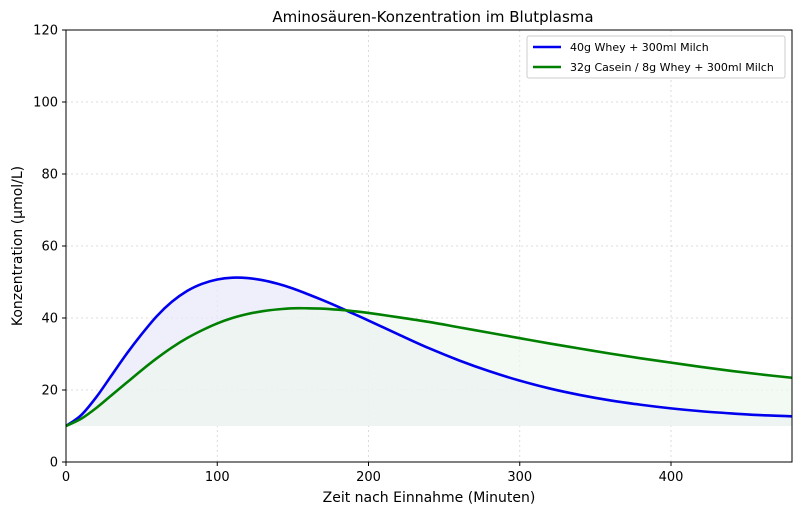  Describe the element at coordinates (49, 319) in the screenshot. I see `y-tick-label: 40` at that location.